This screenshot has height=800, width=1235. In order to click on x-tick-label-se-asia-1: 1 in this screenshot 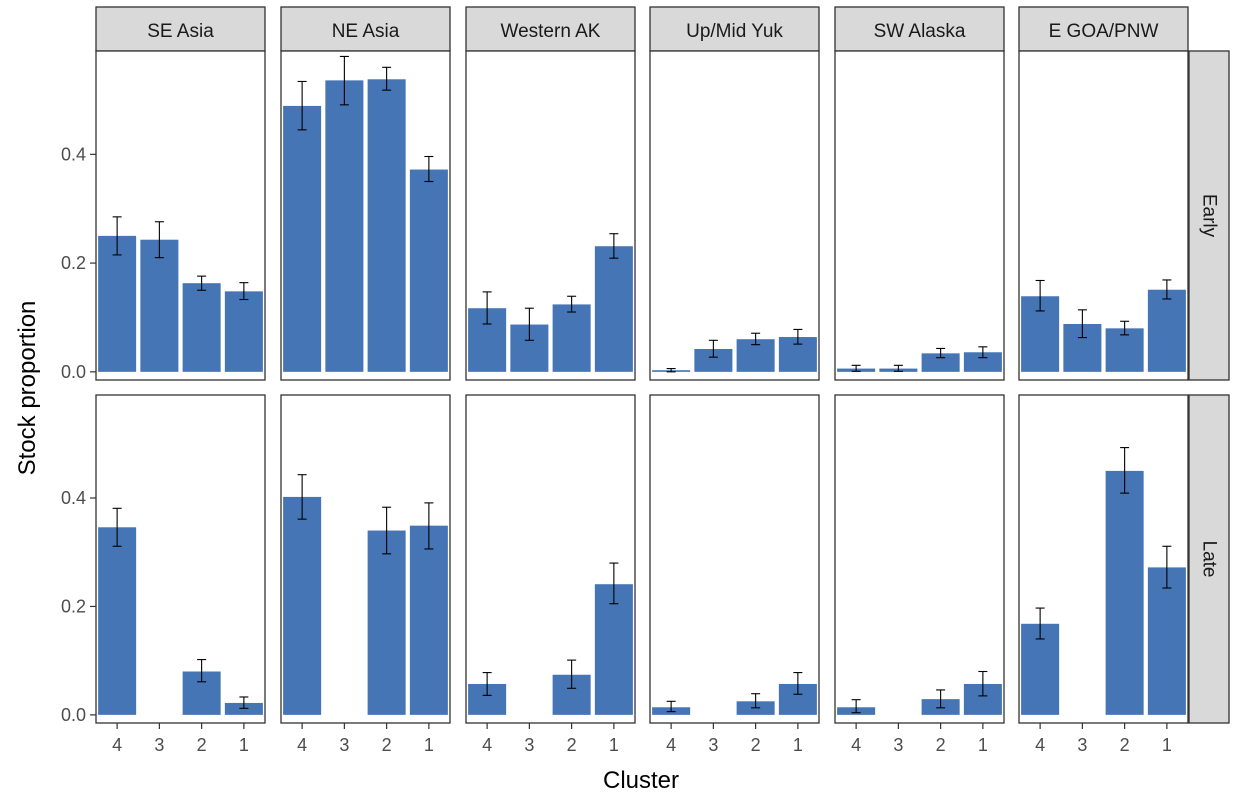, I will do `click(244, 745)`.